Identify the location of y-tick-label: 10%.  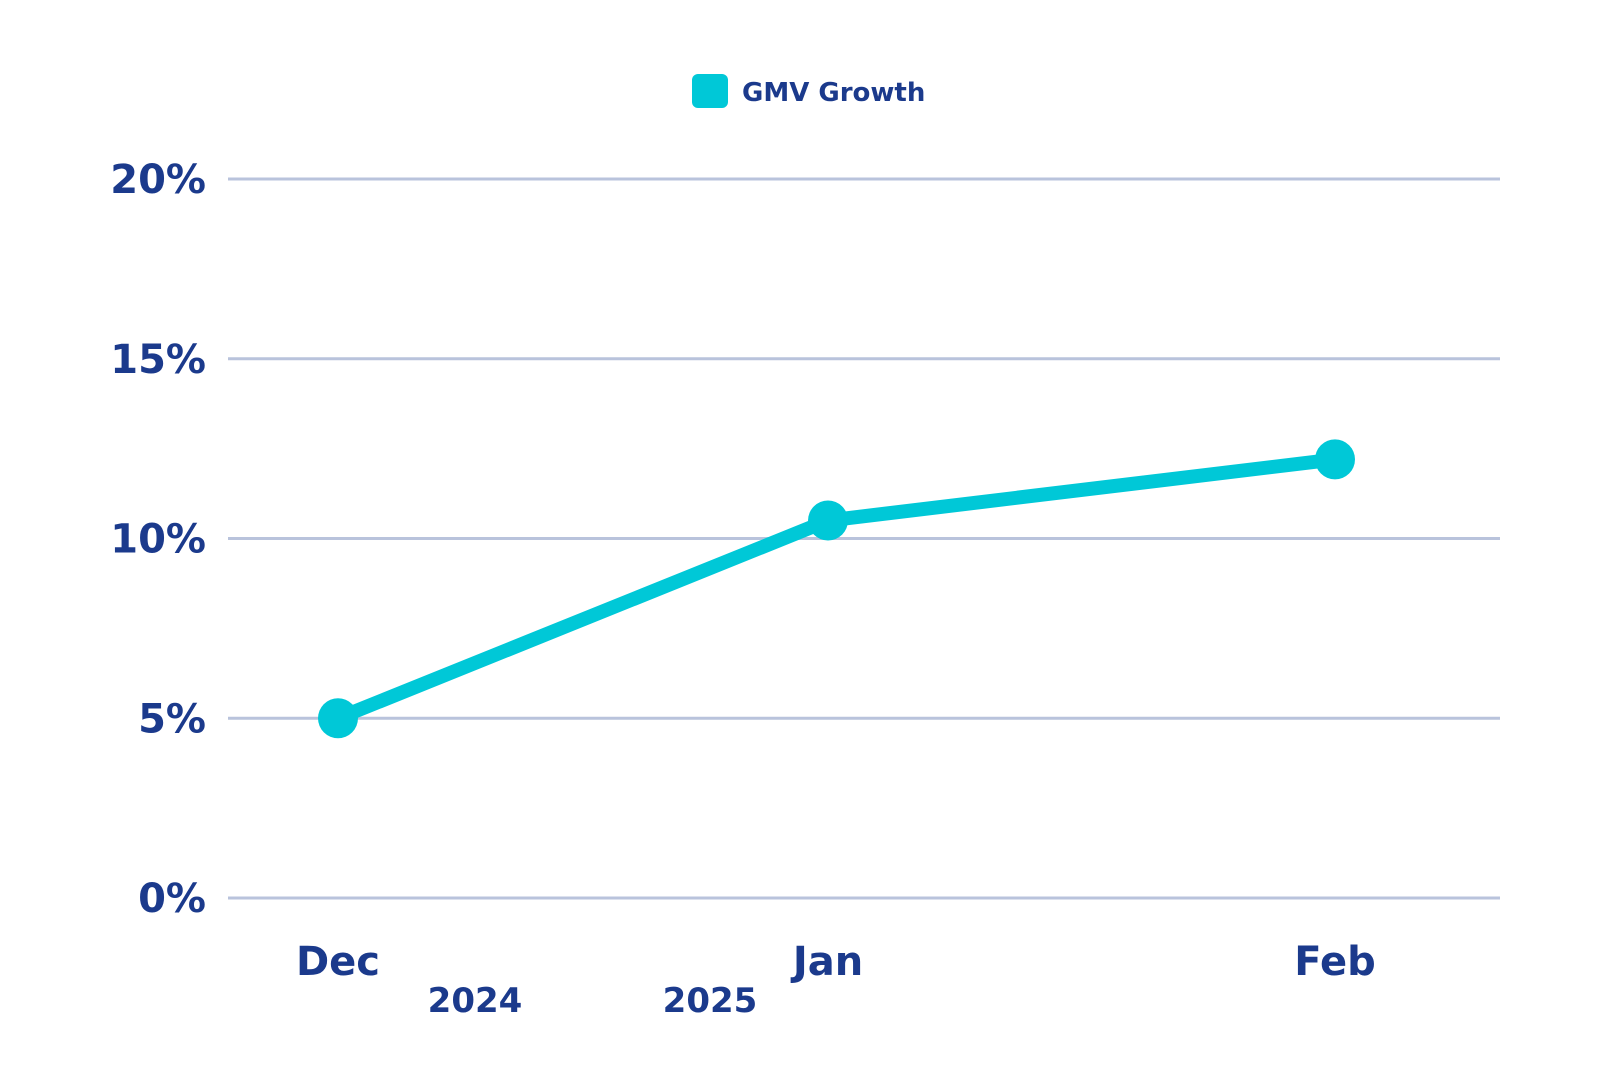
(158, 540).